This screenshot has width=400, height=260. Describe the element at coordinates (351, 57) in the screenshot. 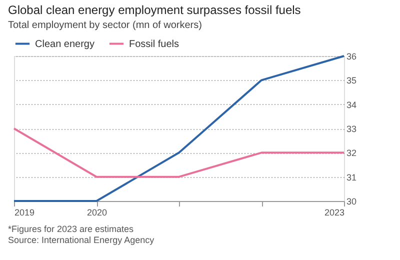

I see `y-tick-label: 36` at that location.